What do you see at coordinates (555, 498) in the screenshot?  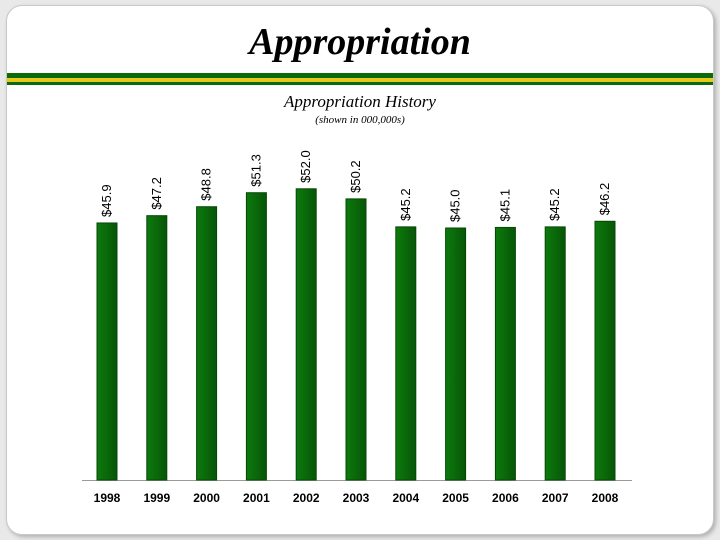 I see `x-tick-label-2007: 2007` at bounding box center [555, 498].